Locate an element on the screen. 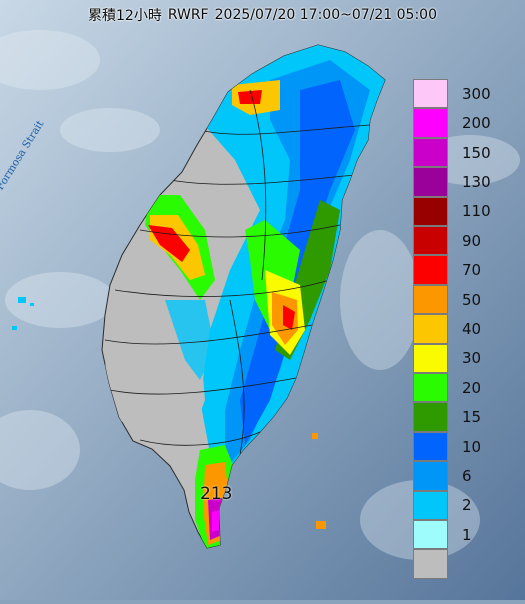 The height and width of the screenshot is (604, 525). lanyu-dot is located at coordinates (321, 525).